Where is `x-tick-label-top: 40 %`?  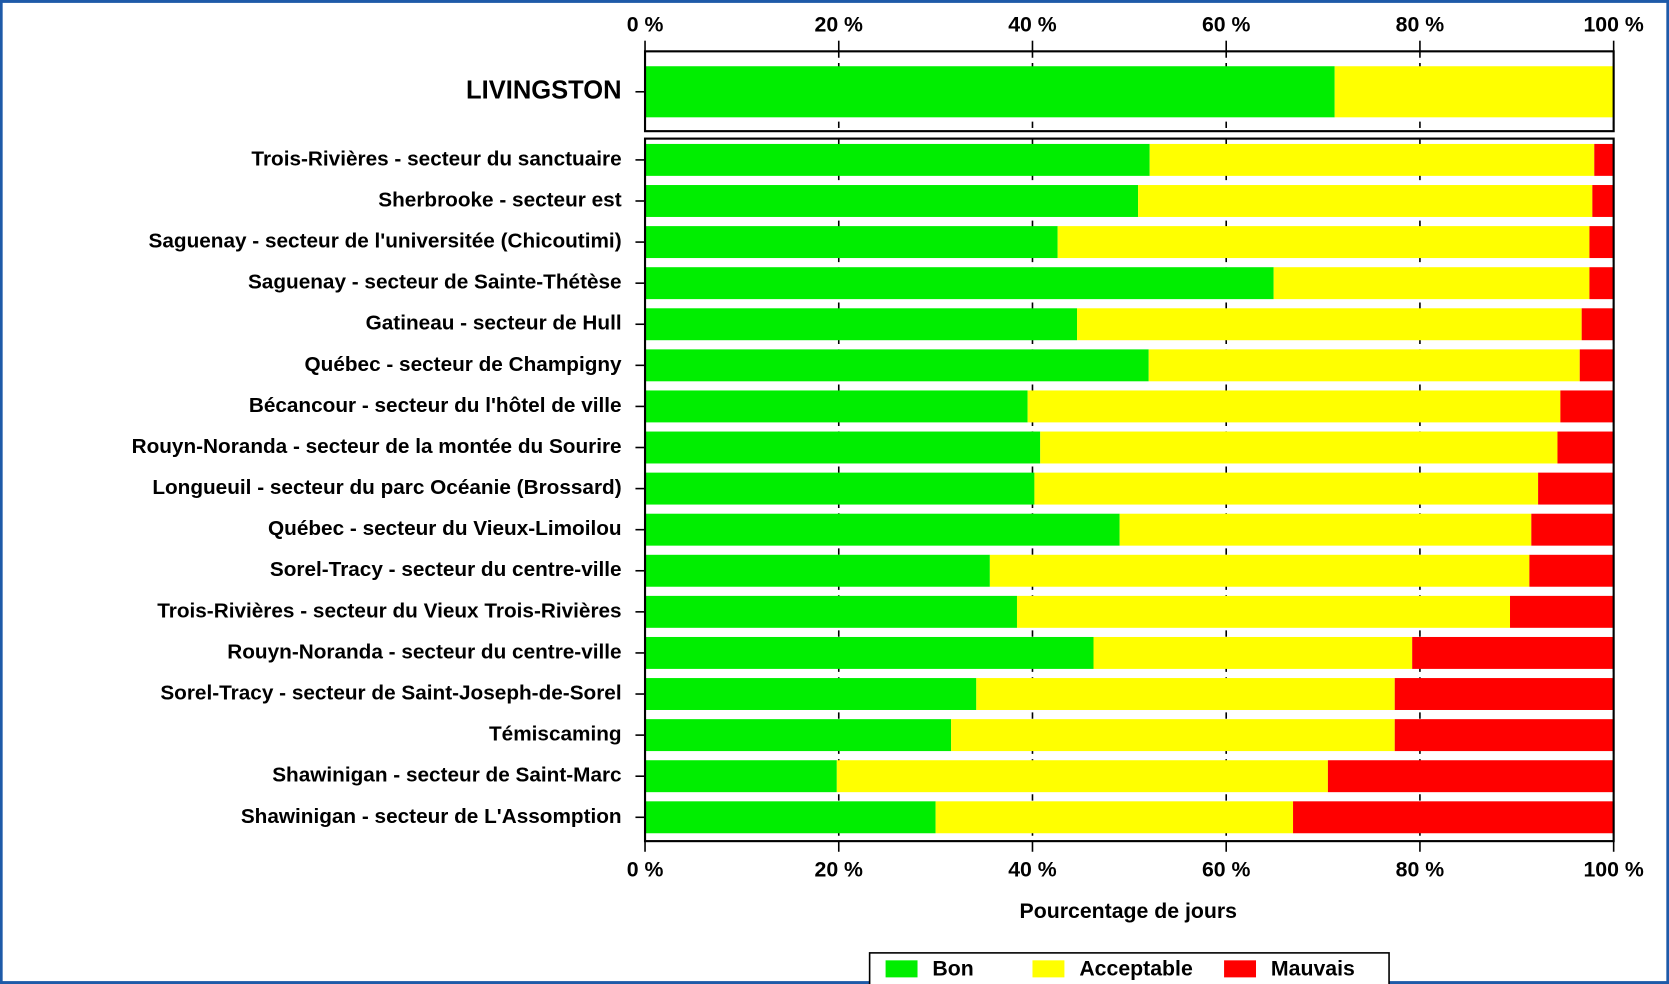
x-tick-label-top: 40 % is located at coordinates (1032, 24).